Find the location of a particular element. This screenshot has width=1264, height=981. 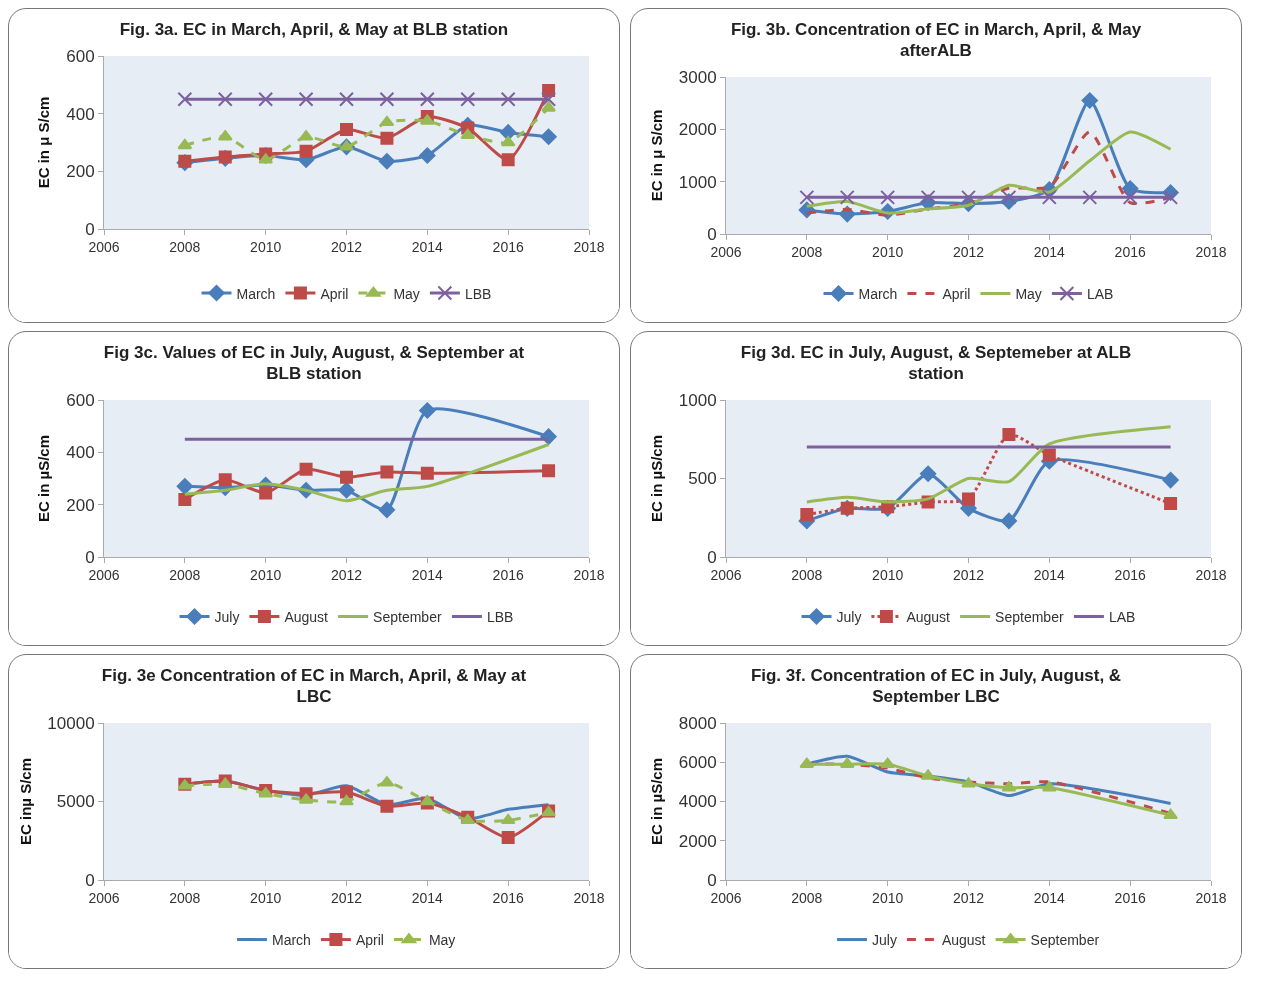

y-tick-label: 500 is located at coordinates (702, 479).